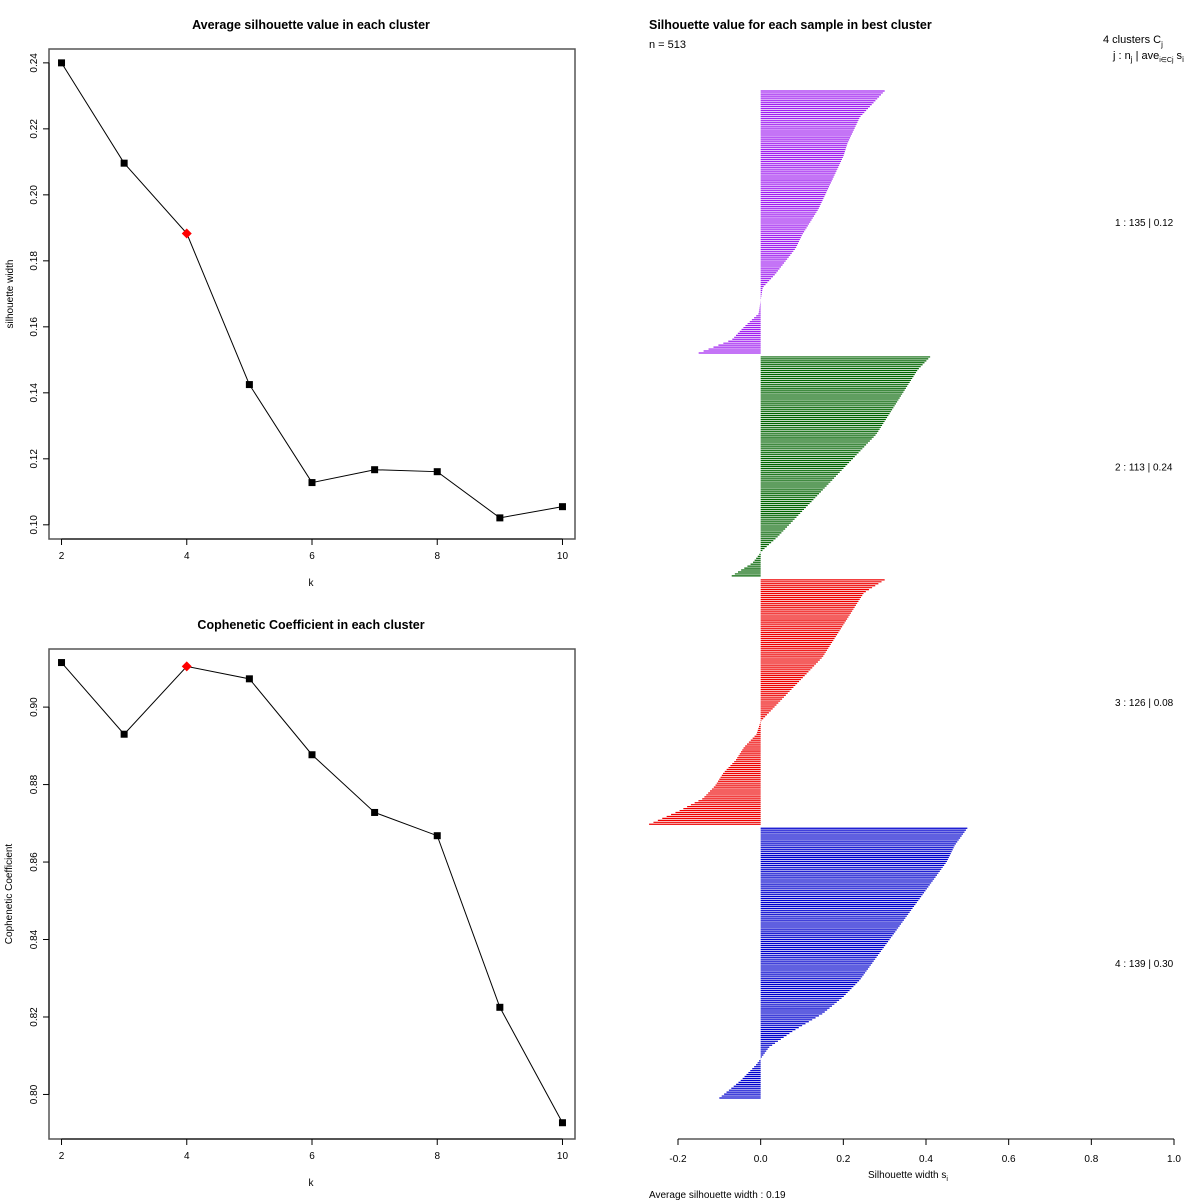  I want to click on y-tick-label: 0.24, so click(34, 63).